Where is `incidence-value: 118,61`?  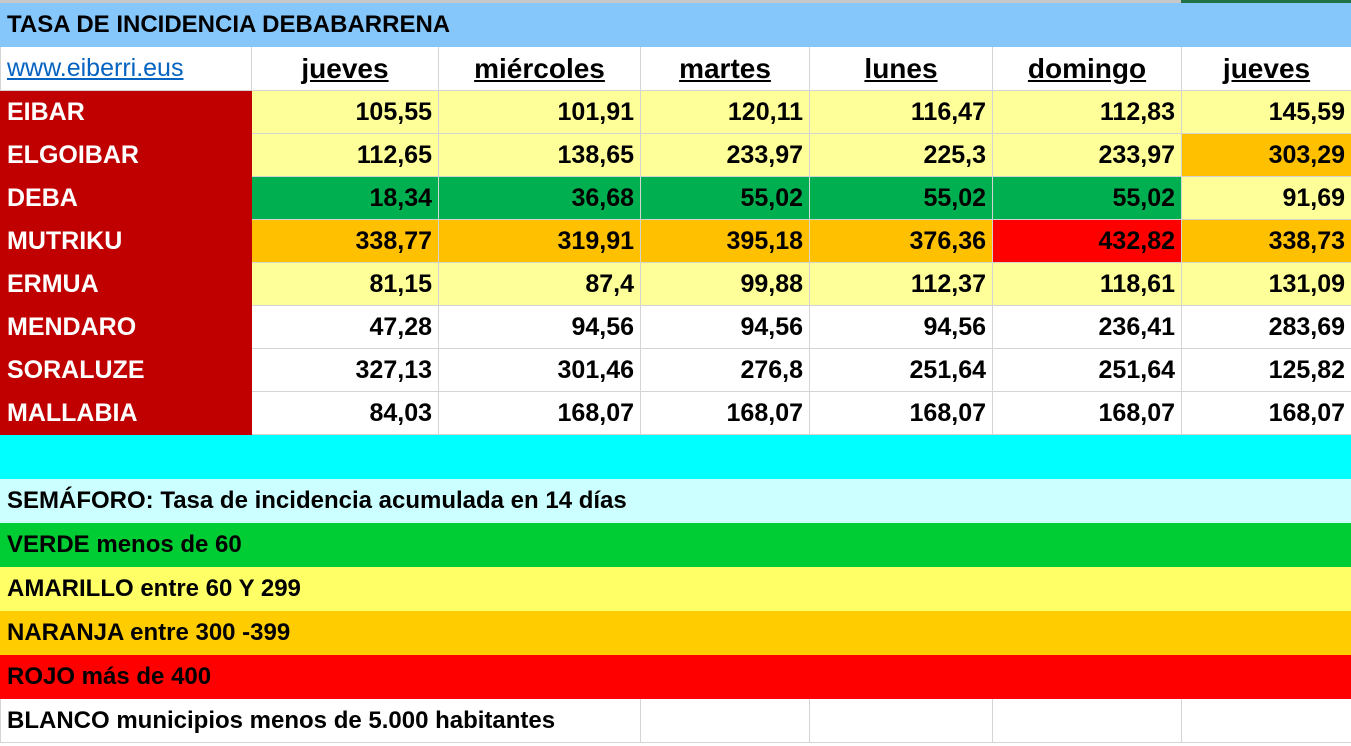 incidence-value: 118,61 is located at coordinates (1087, 284).